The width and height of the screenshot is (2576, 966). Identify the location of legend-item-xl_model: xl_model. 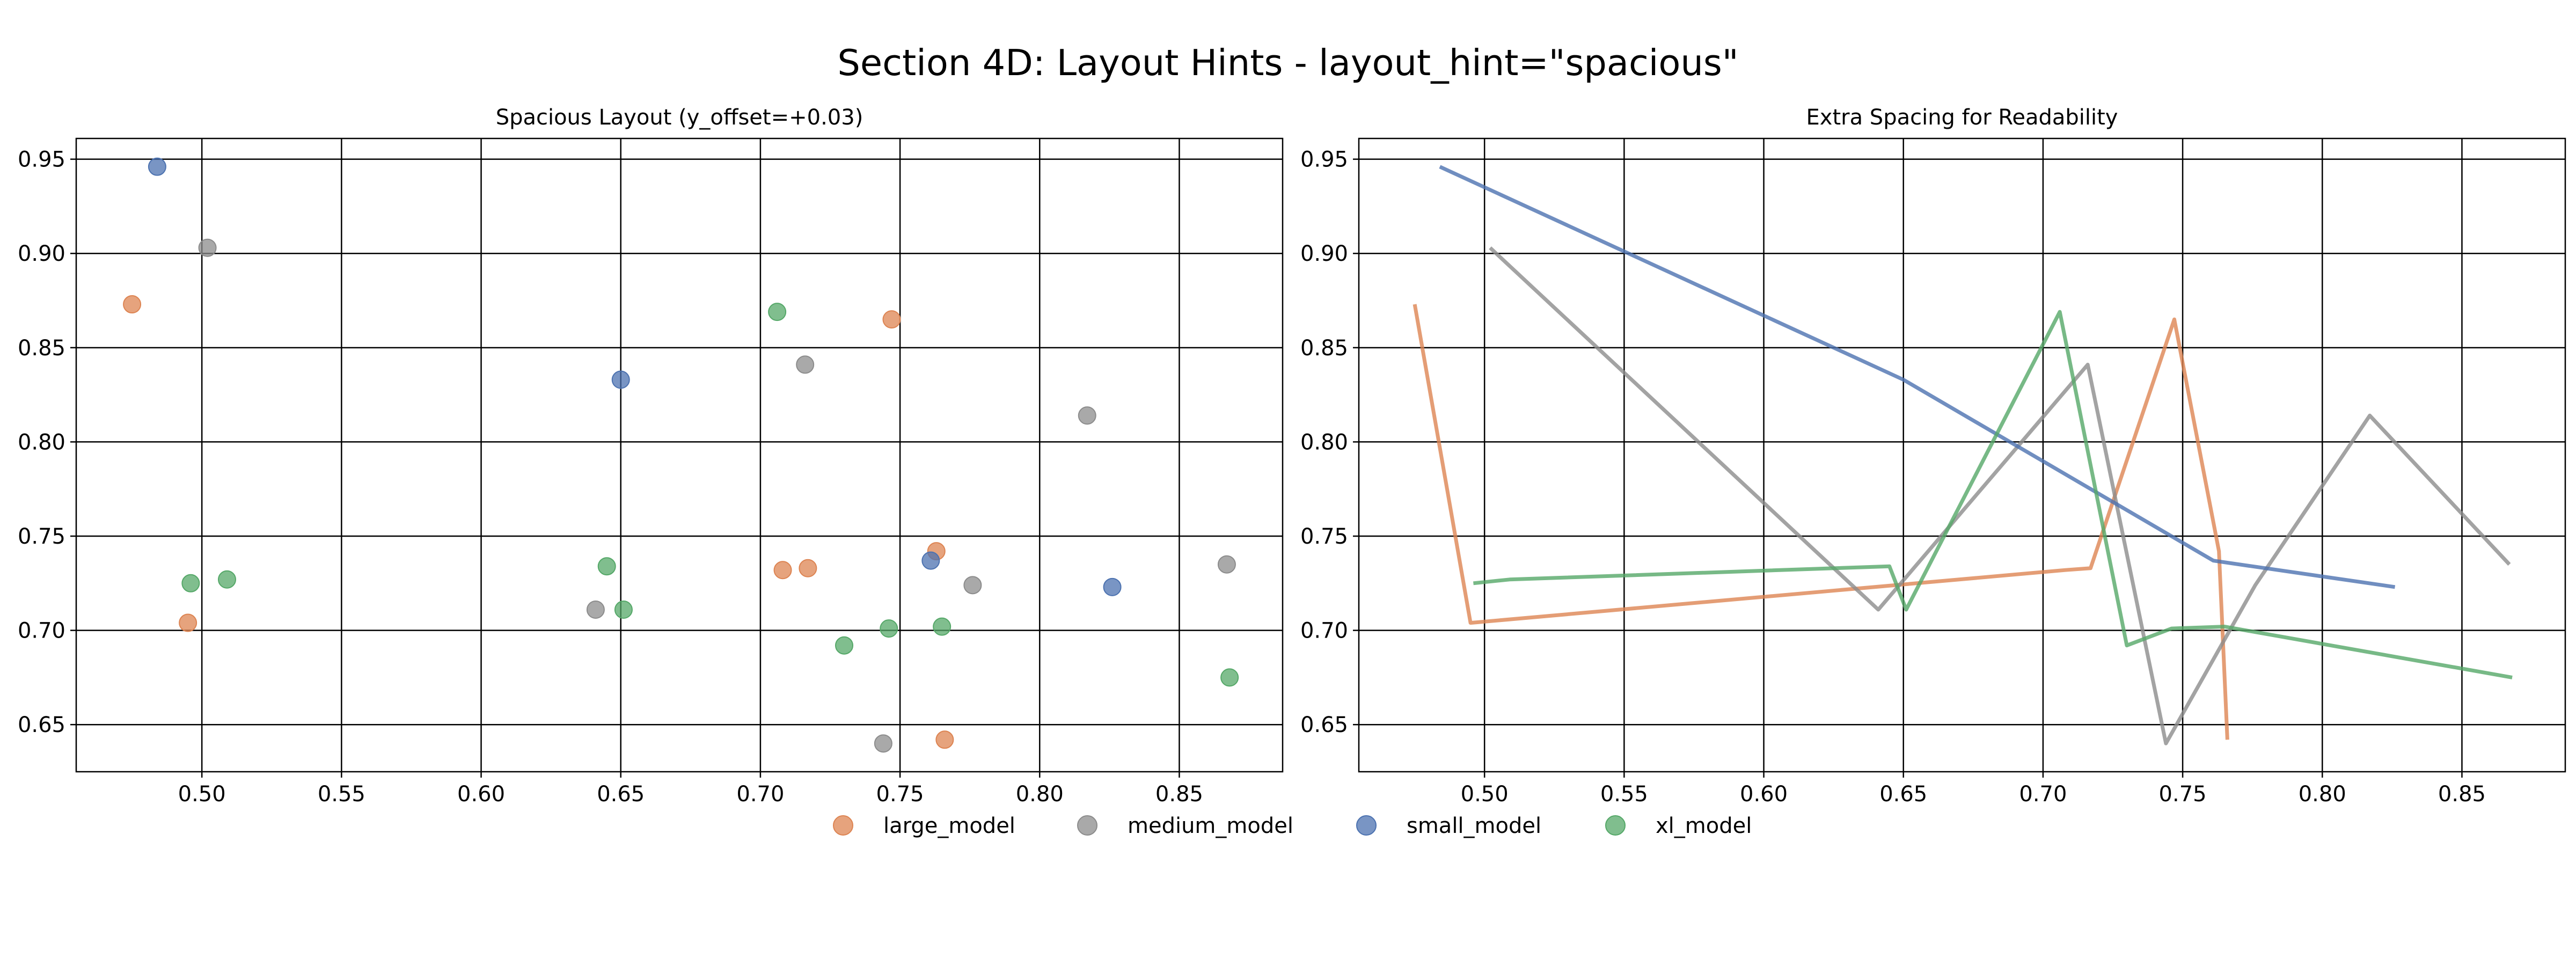
(1678, 826).